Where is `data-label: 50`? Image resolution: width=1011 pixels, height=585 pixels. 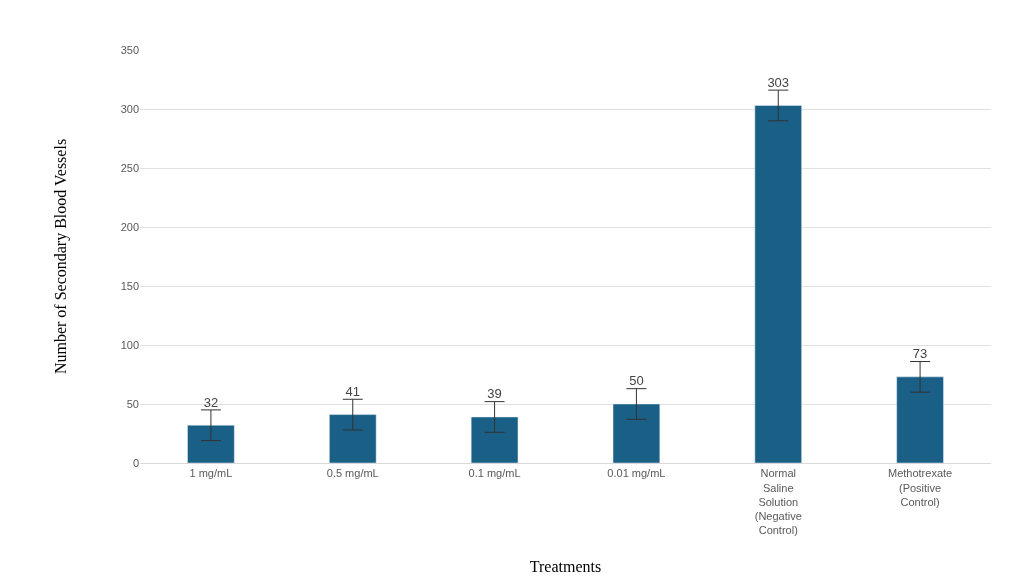 data-label: 50 is located at coordinates (636, 381).